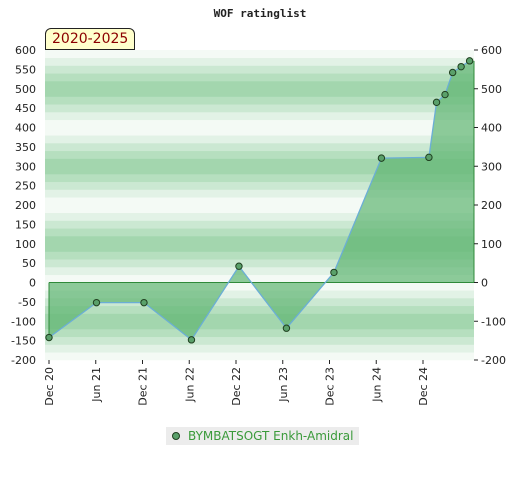 Image resolution: width=520 pixels, height=480 pixels. What do you see at coordinates (25, 147) in the screenshot?
I see `y-tick-label: 350` at bounding box center [25, 147].